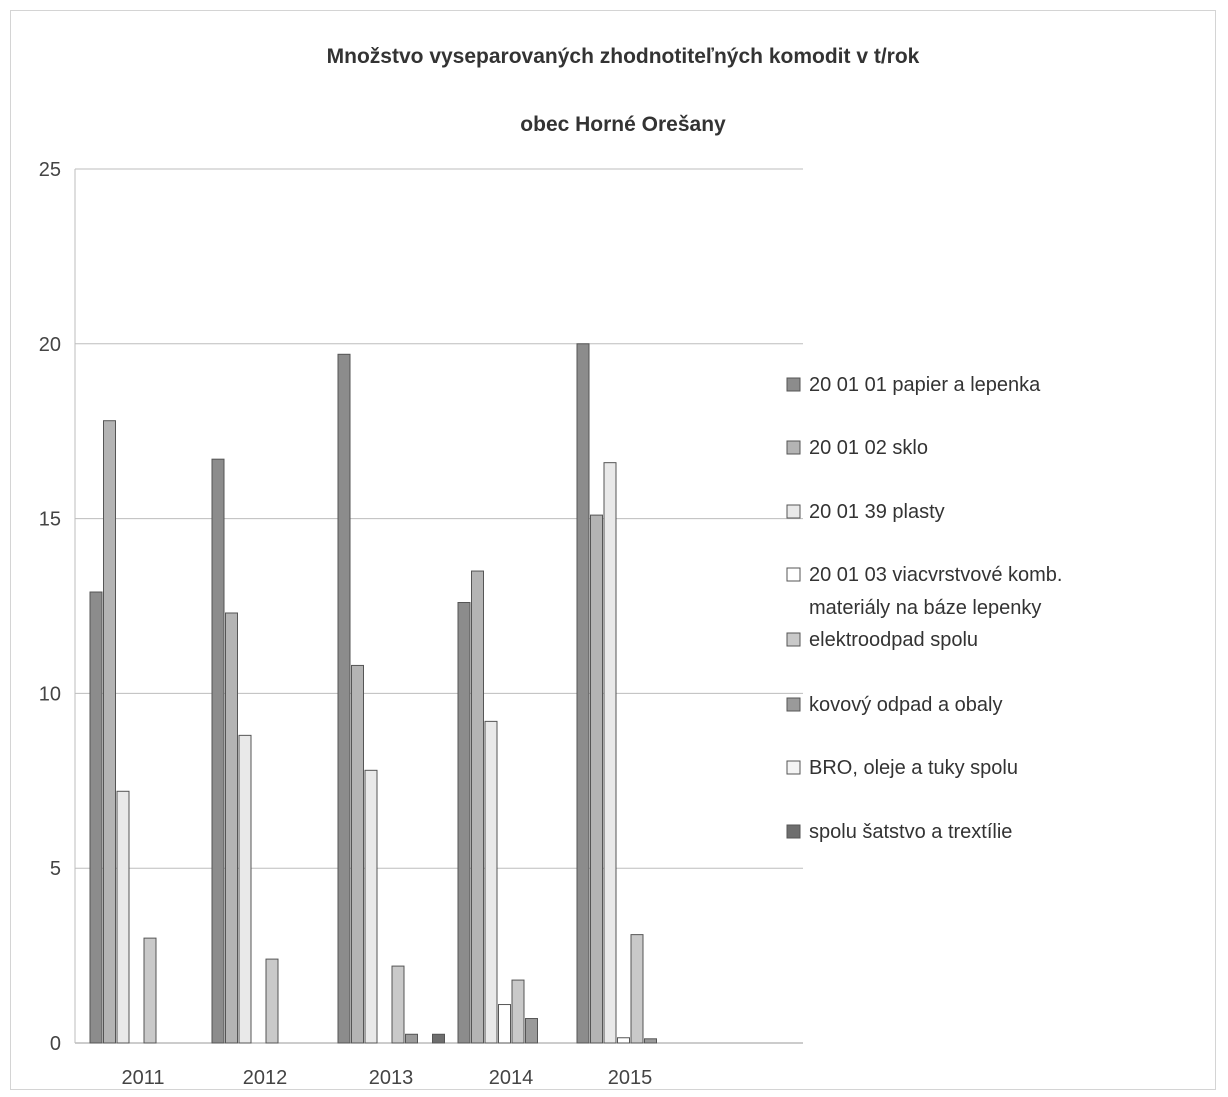 The width and height of the screenshot is (1228, 1097). Describe the element at coordinates (913, 768) in the screenshot. I see `legend-label-7: BRO, oleje a tuky spolu` at that location.